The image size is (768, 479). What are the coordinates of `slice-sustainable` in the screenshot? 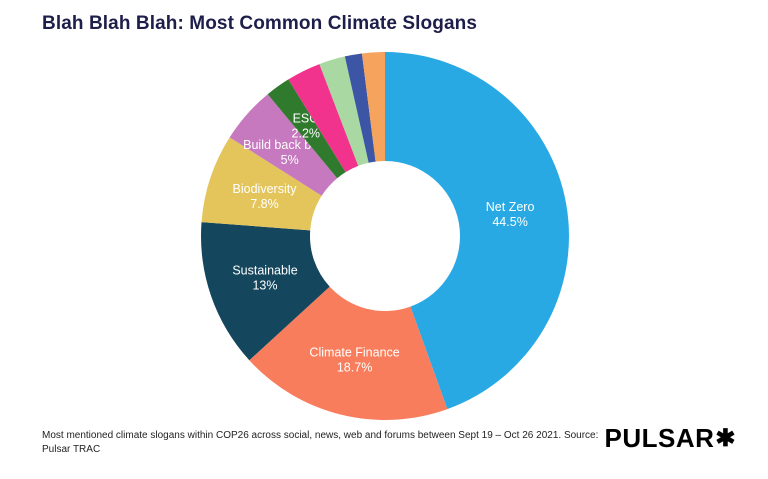 It's located at (265, 291).